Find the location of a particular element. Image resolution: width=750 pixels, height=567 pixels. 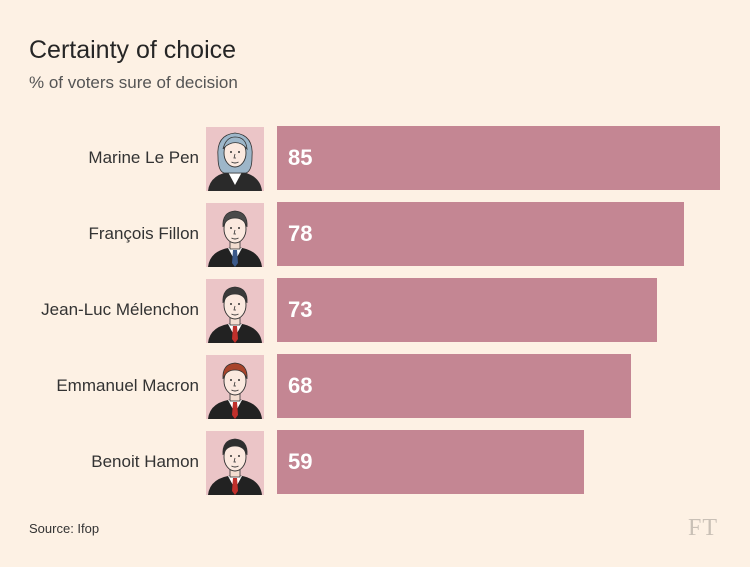

chart-title: Certainty of choice is located at coordinates (133, 50).